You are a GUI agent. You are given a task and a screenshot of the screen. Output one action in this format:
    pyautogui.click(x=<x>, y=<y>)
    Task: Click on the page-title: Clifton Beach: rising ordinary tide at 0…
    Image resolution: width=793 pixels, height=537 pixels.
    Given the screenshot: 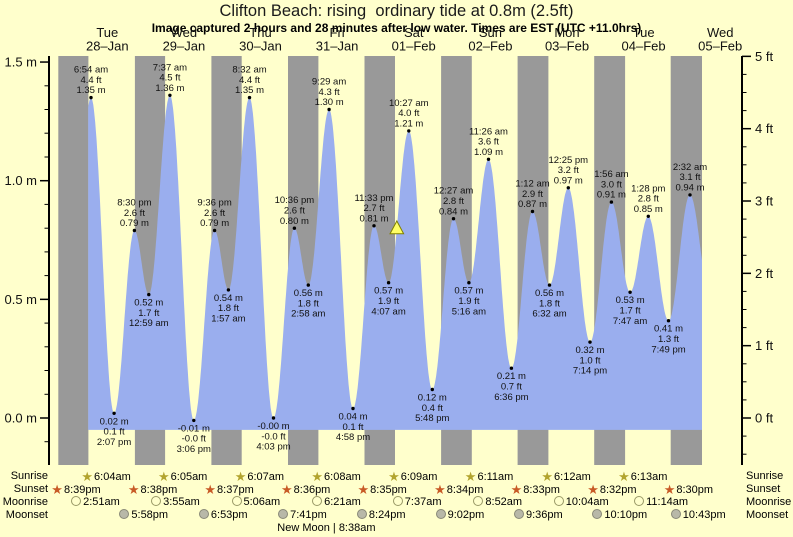 What is the action you would take?
    pyautogui.click(x=396, y=11)
    